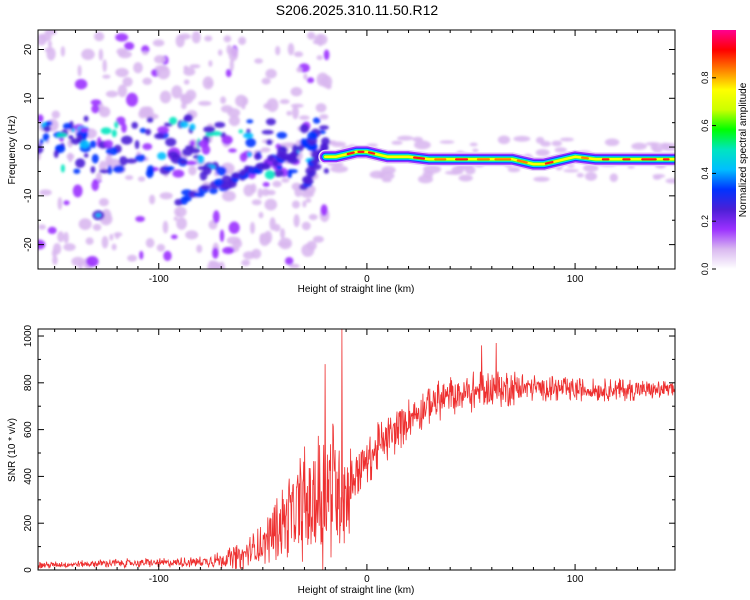  I want to click on snr-ytick-label: 1000, so click(28, 335).